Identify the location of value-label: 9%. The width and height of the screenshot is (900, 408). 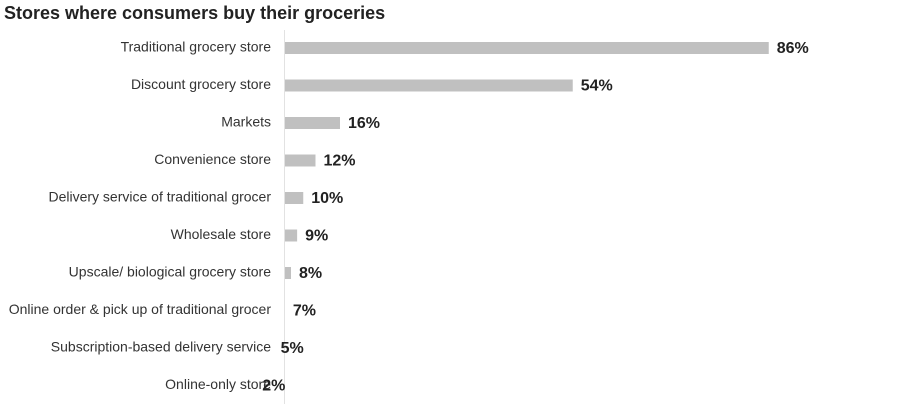
(316, 236).